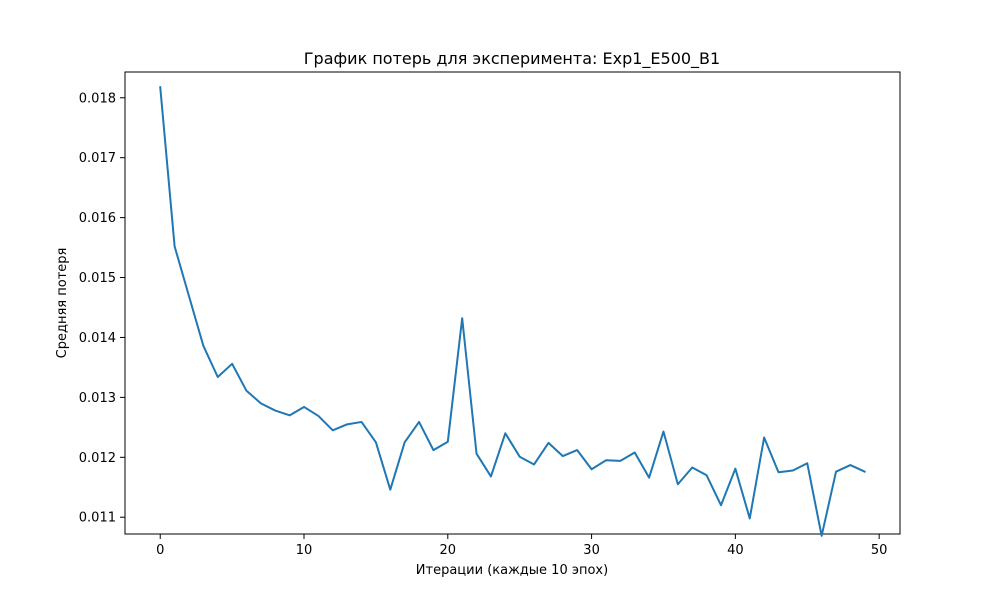 The width and height of the screenshot is (1000, 600). I want to click on y-axis: 0.011 0.012 0.013 0.014 0.015 0.016 0.017 0.018, so click(102, 308).